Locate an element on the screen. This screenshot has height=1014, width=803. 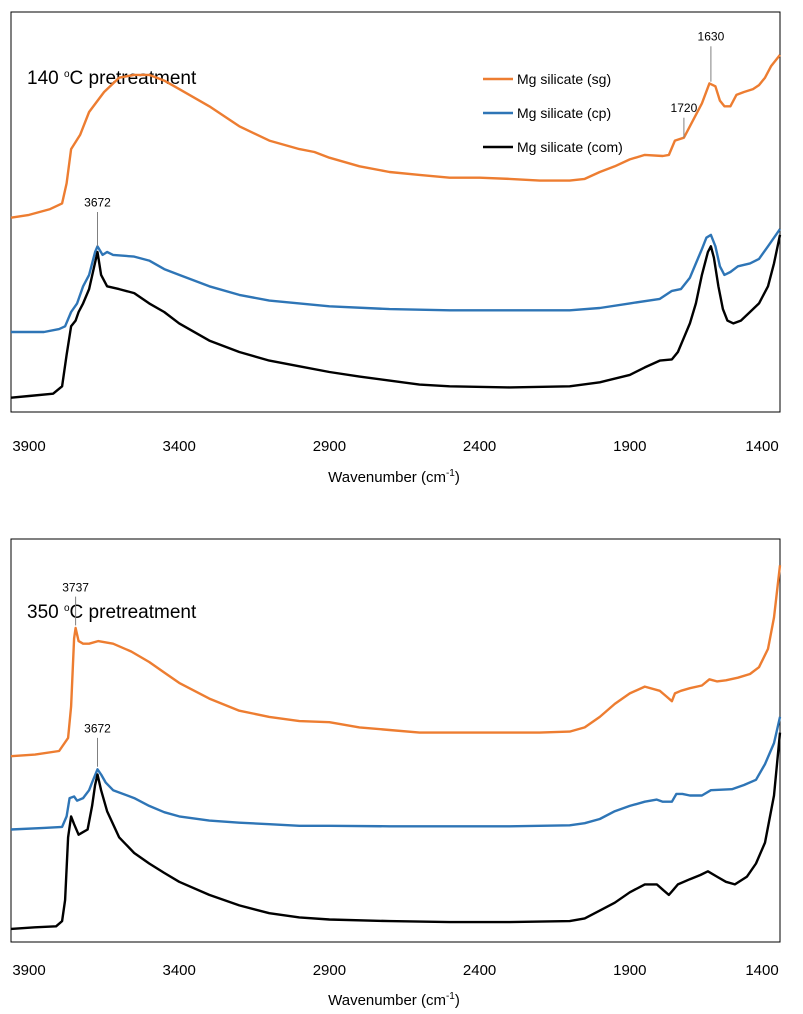
legend-label-sg: Mg silicate (sg) is located at coordinates (564, 79).